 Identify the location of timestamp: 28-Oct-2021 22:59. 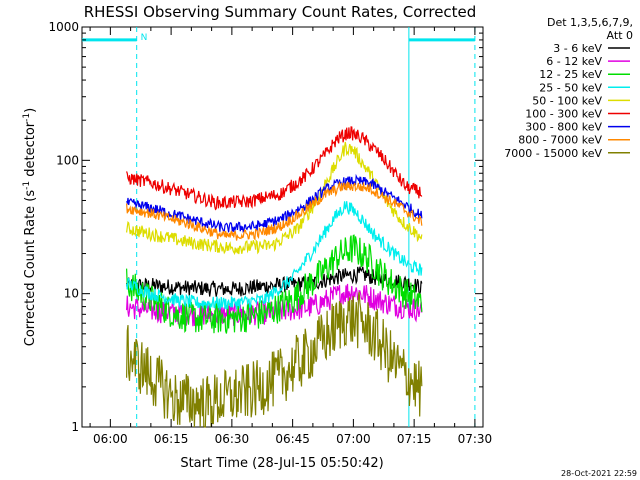
(599, 473).